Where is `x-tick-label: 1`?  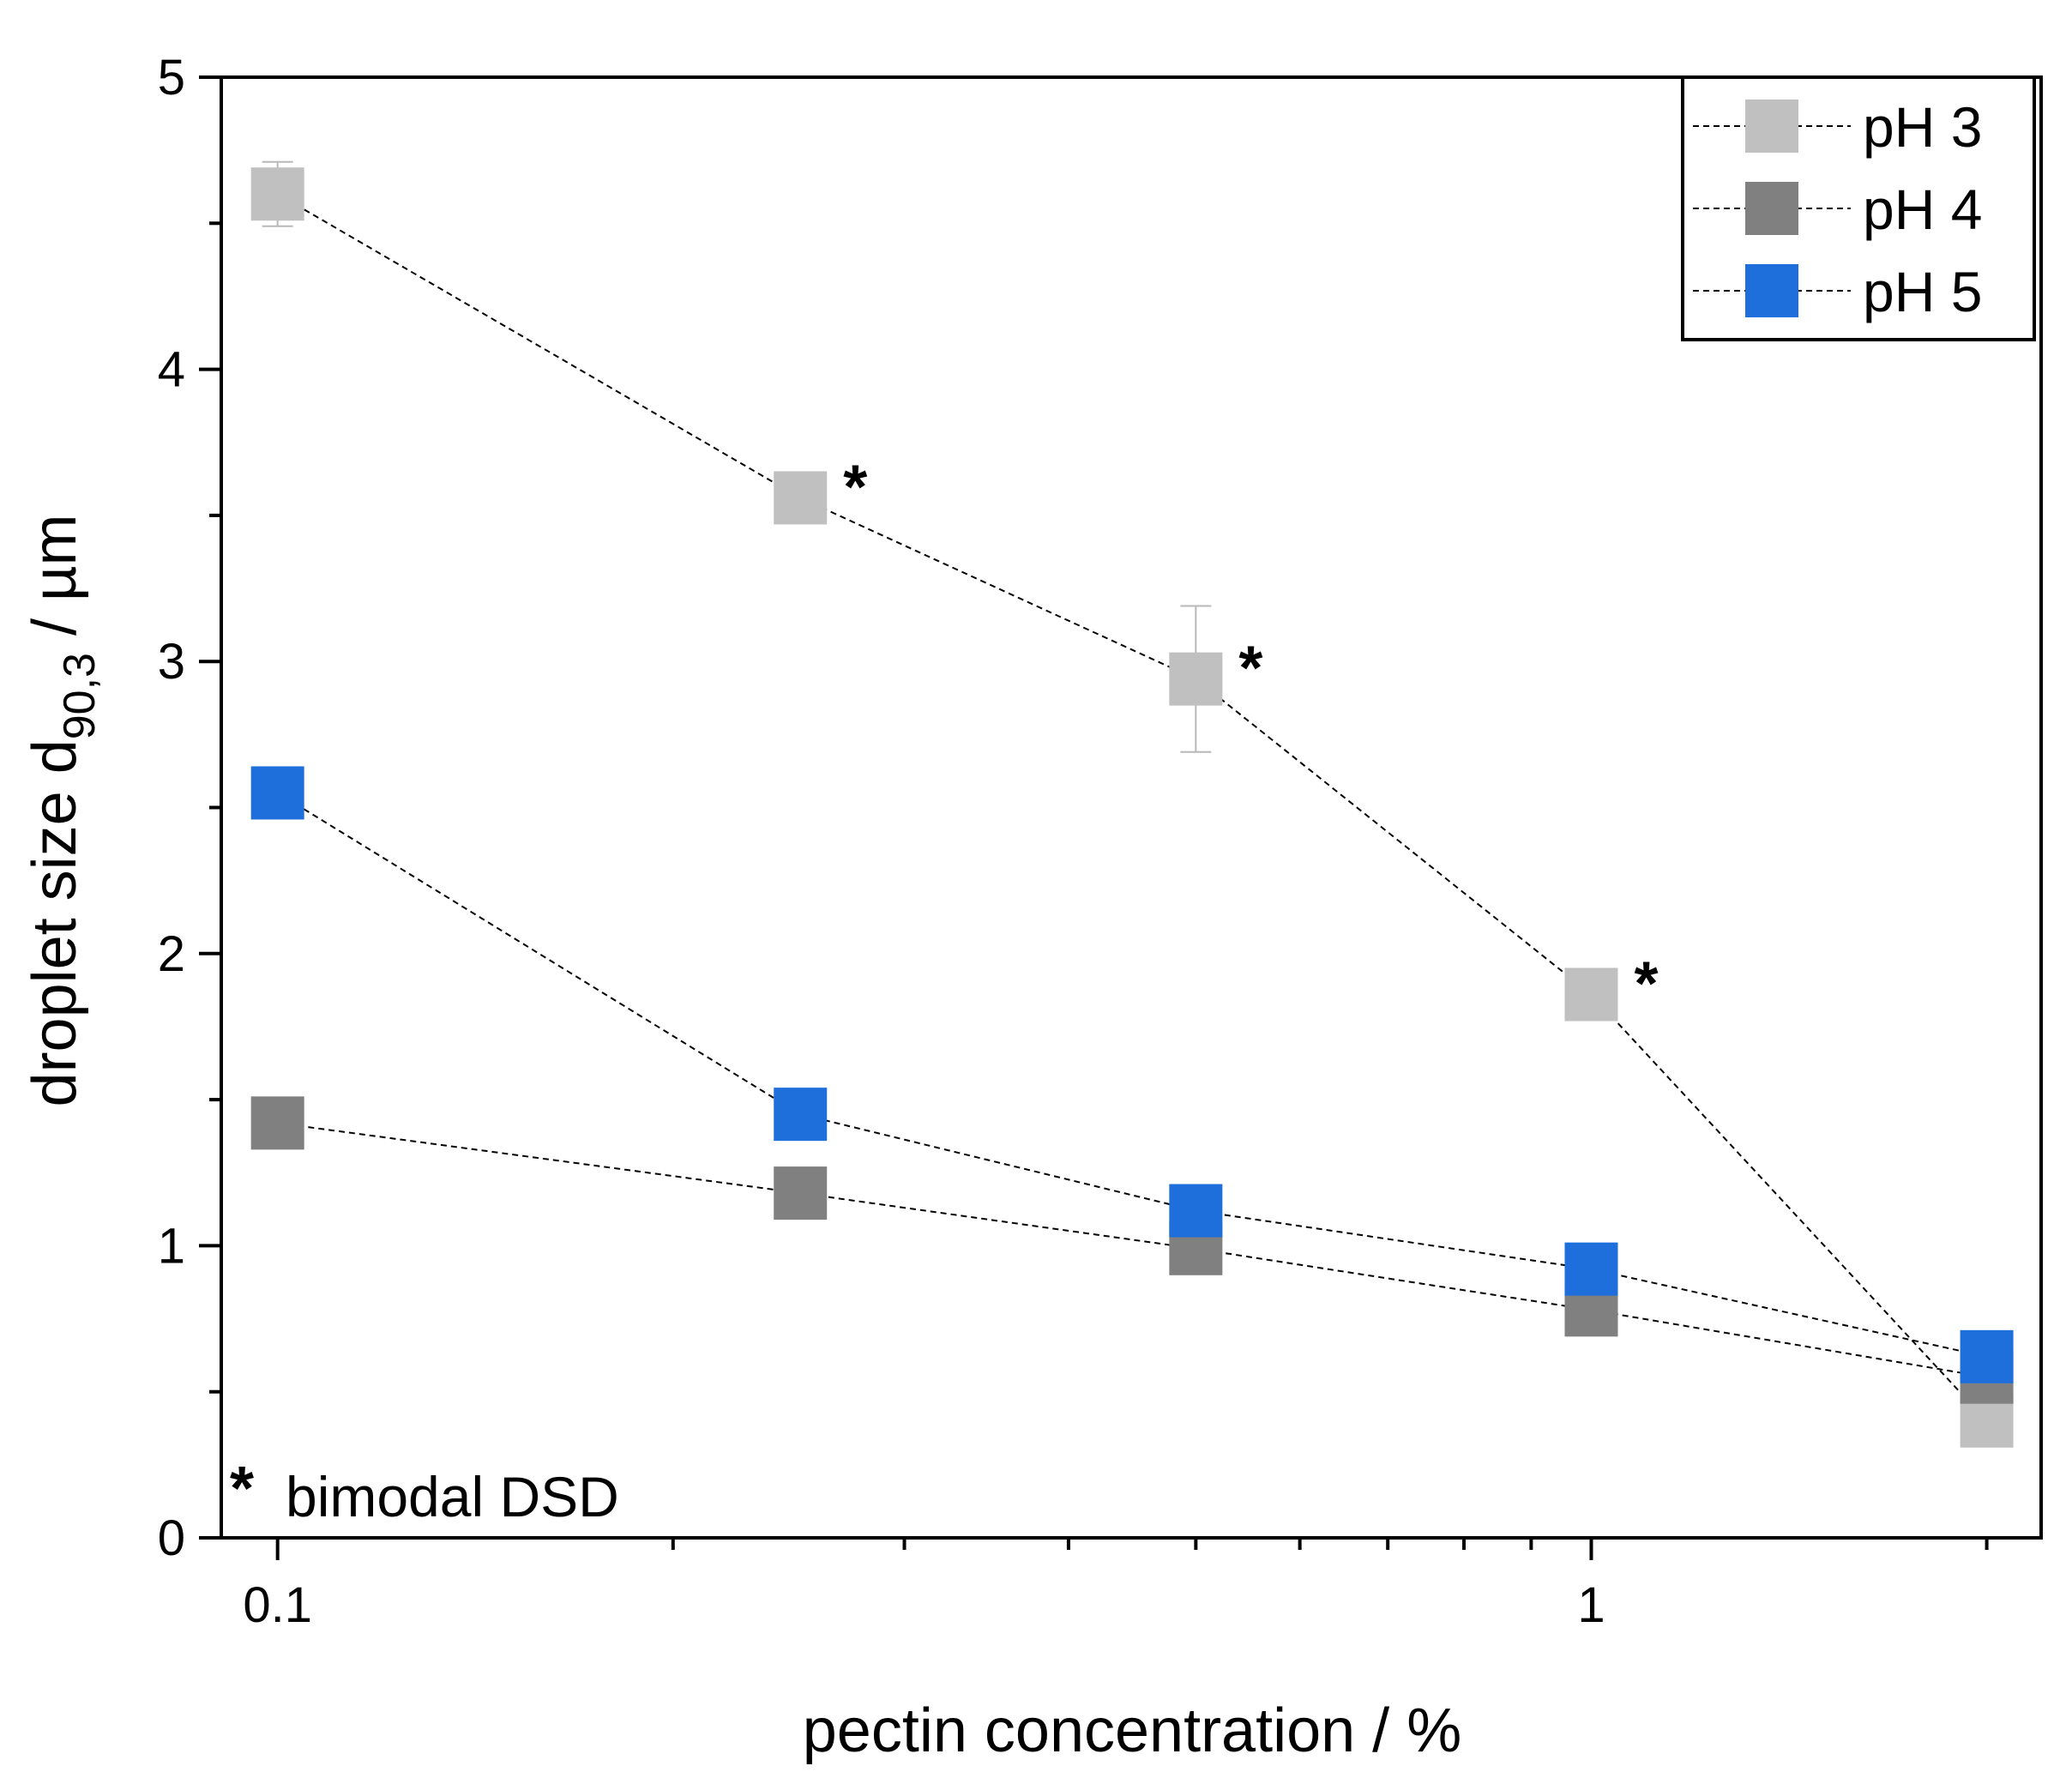 x-tick-label: 1 is located at coordinates (1591, 1605).